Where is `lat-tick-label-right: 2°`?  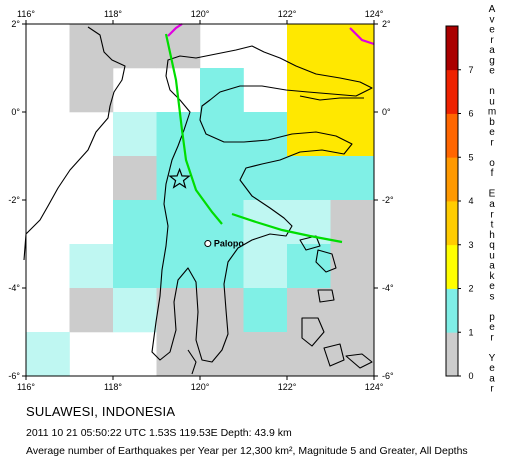 lat-tick-label-right: 2° is located at coordinates (386, 24).